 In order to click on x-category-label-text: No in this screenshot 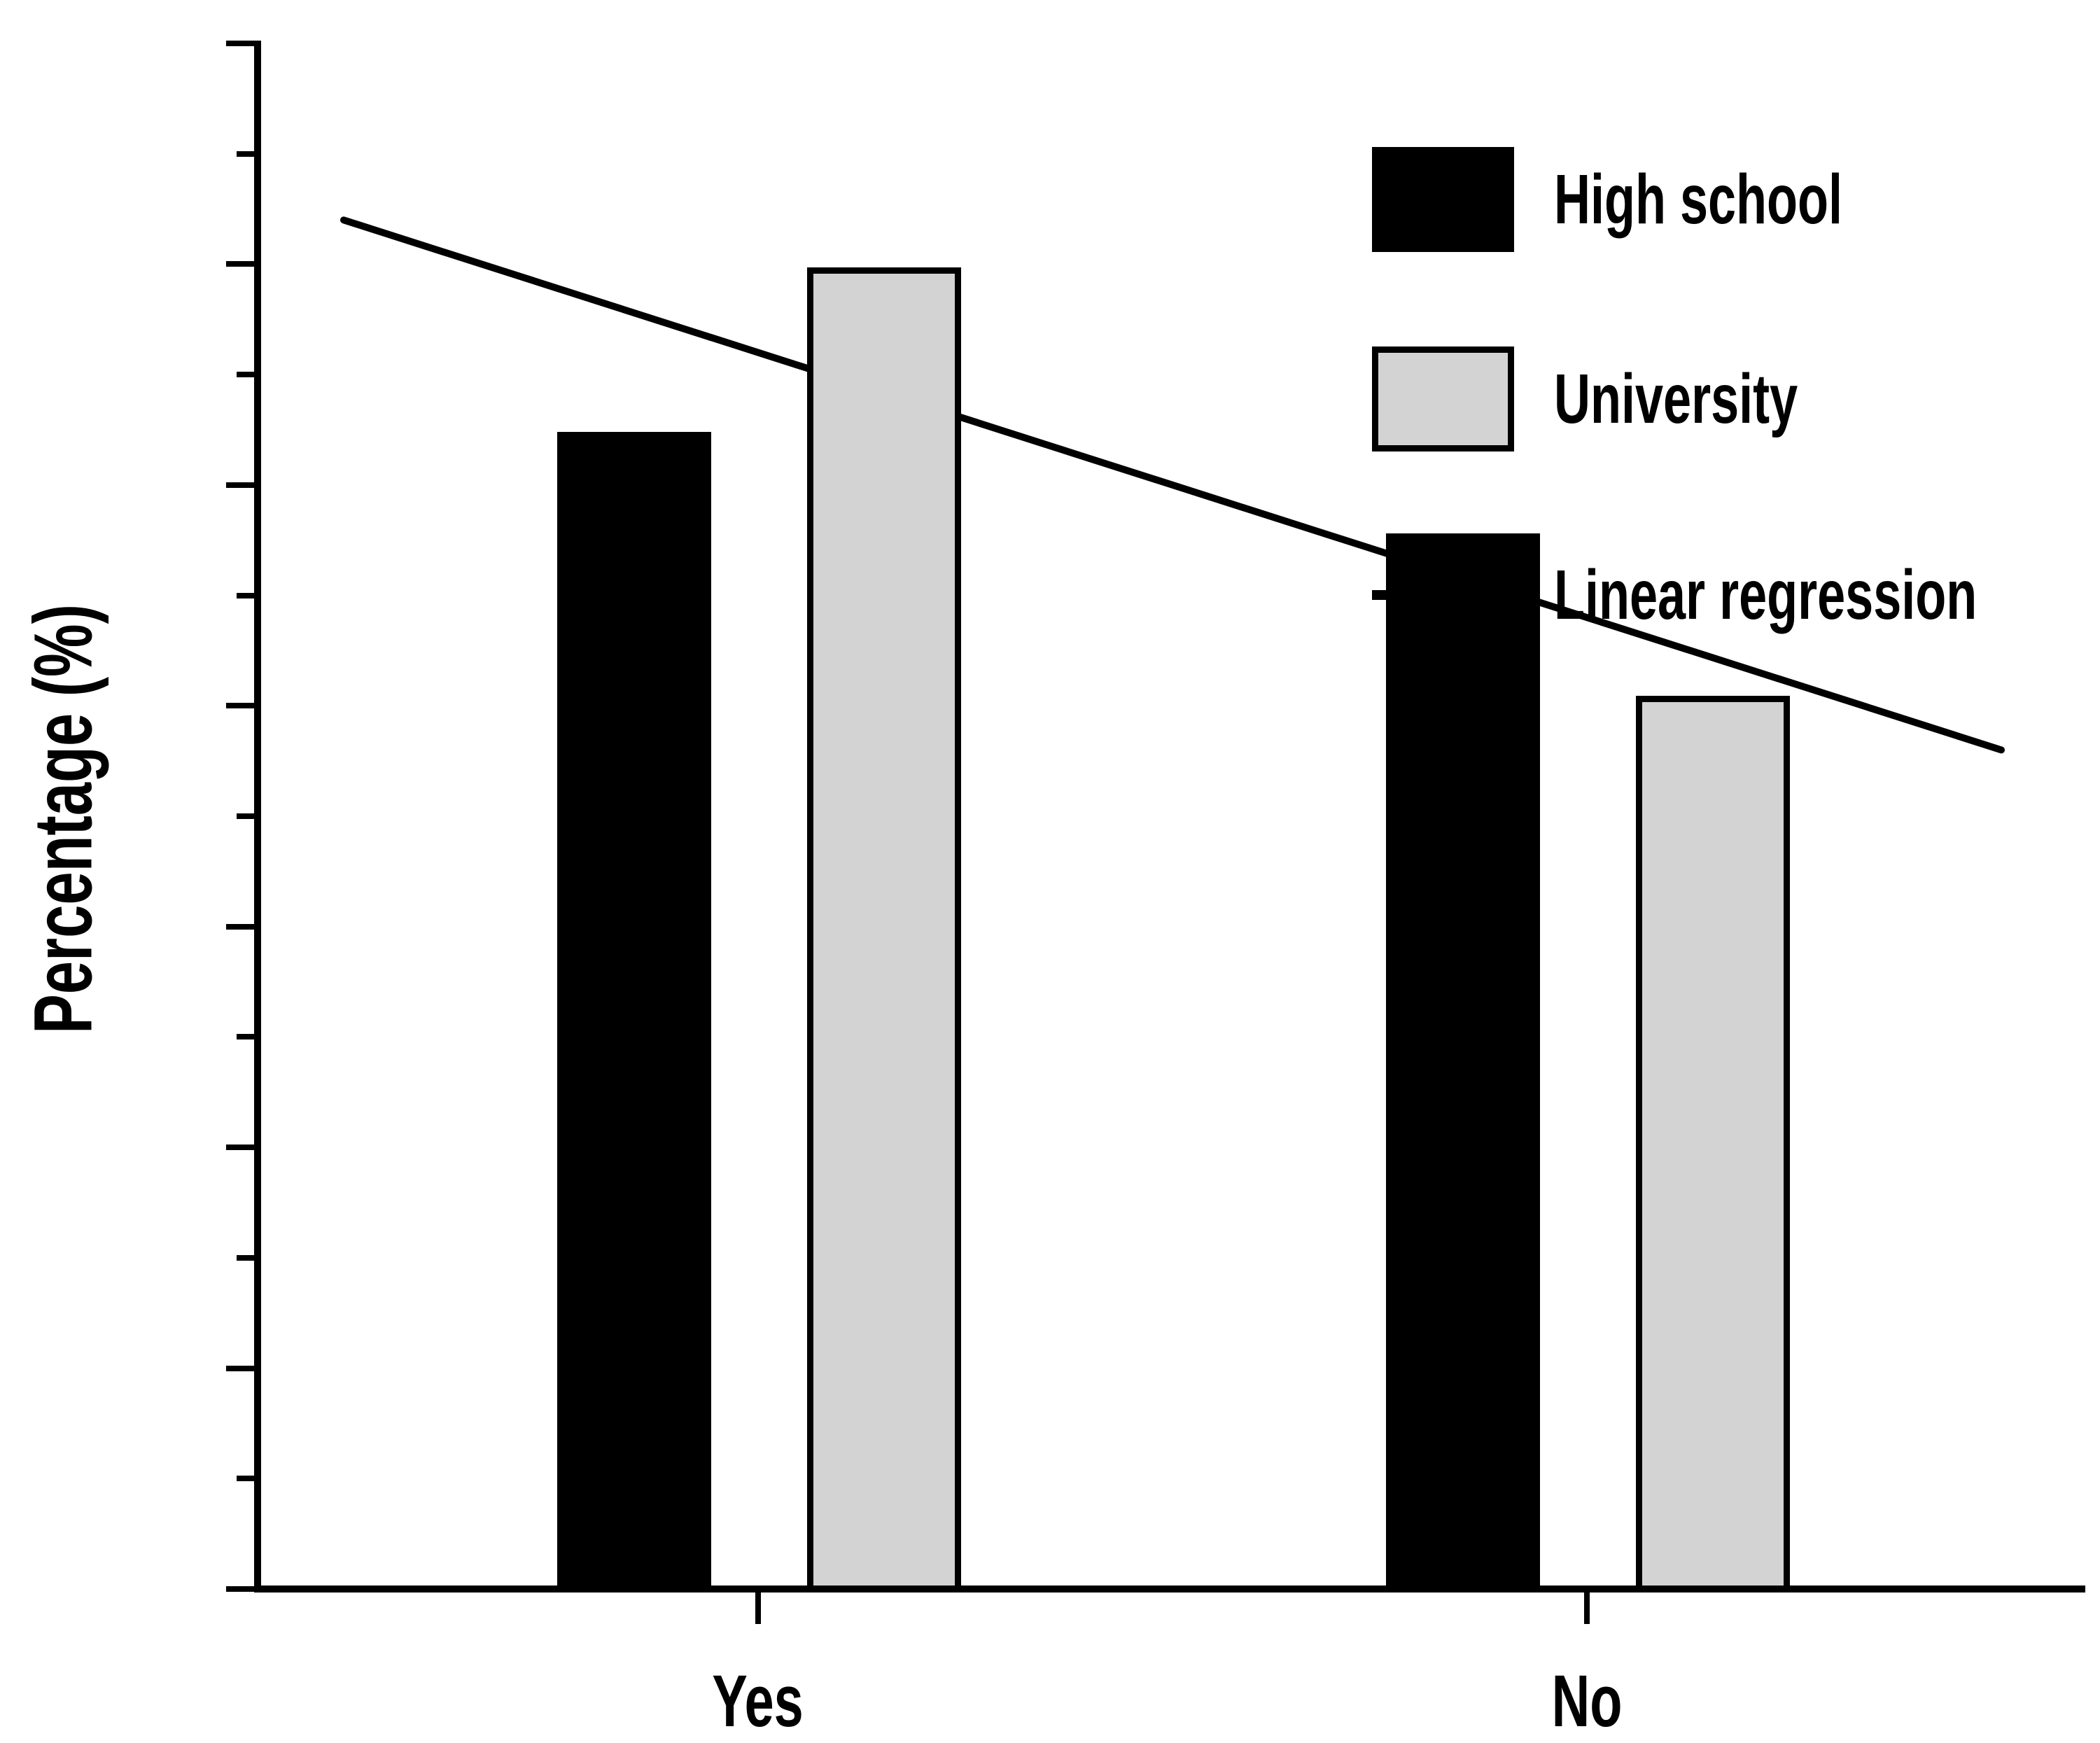, I will do `click(1587, 1701)`.